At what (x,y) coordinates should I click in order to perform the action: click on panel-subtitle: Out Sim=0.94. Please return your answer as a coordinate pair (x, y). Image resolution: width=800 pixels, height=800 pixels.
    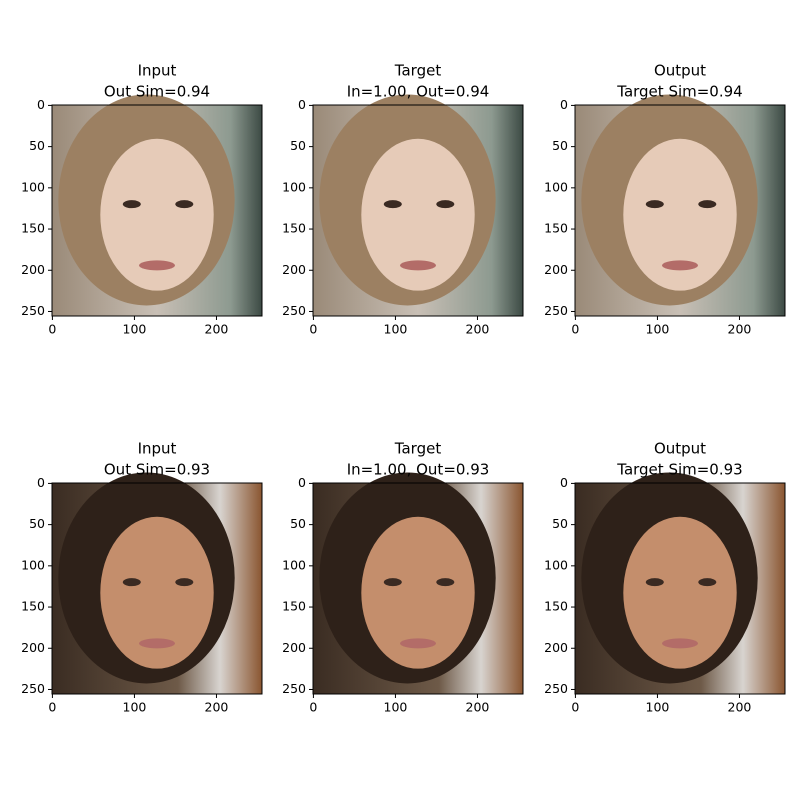
    Looking at the image, I should click on (157, 92).